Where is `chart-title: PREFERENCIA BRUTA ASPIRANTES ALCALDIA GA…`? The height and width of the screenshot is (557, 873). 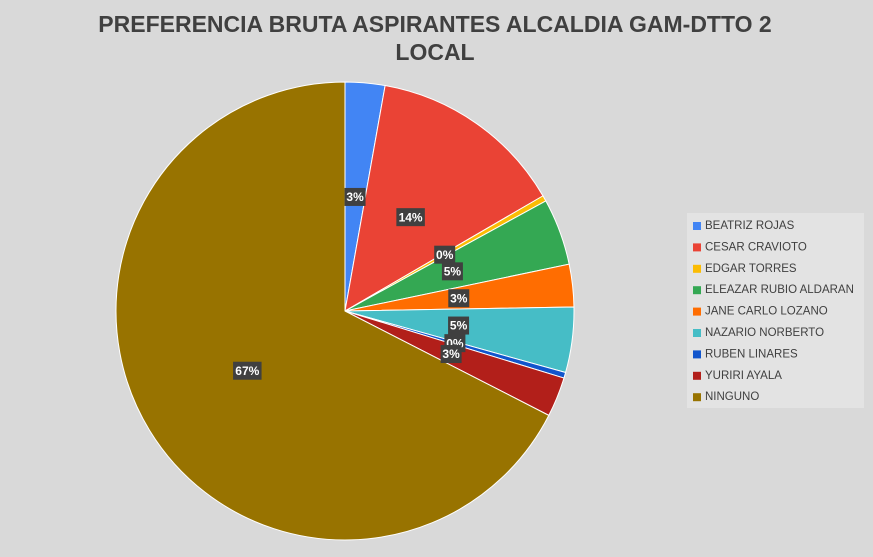
chart-title: PREFERENCIA BRUTA ASPIRANTES ALCALDIA GA… is located at coordinates (435, 38).